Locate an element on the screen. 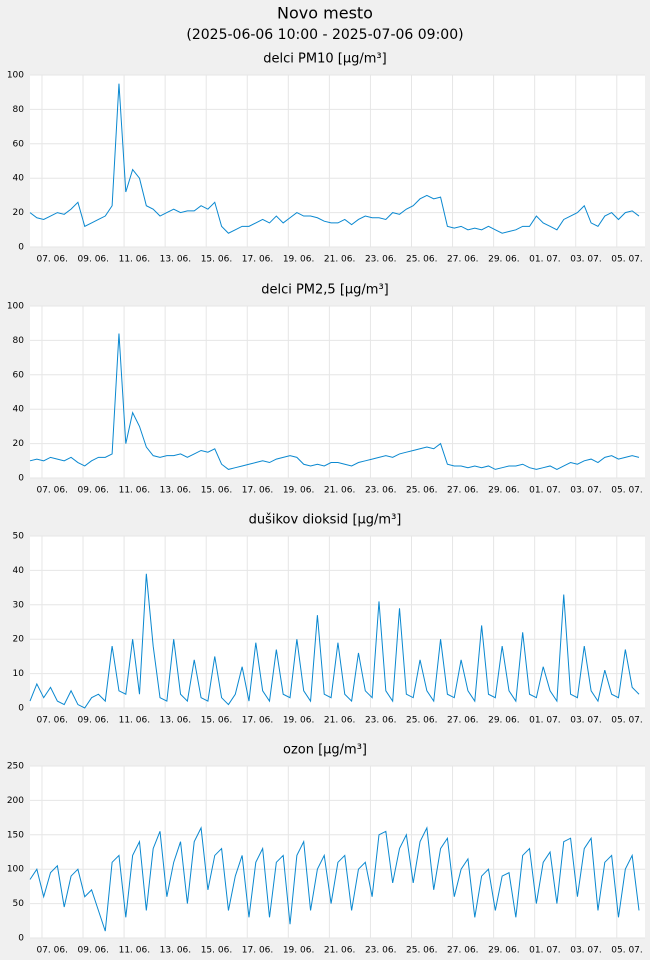  y-tick-label: 200 is located at coordinates (15, 801).